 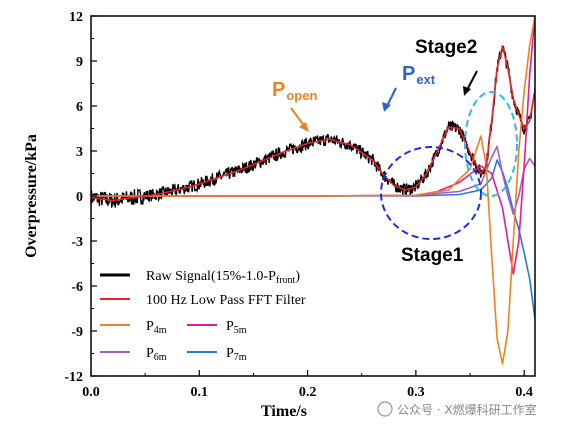 What do you see at coordinates (308, 392) in the screenshot?
I see `x-tick-label: 0.2` at bounding box center [308, 392].